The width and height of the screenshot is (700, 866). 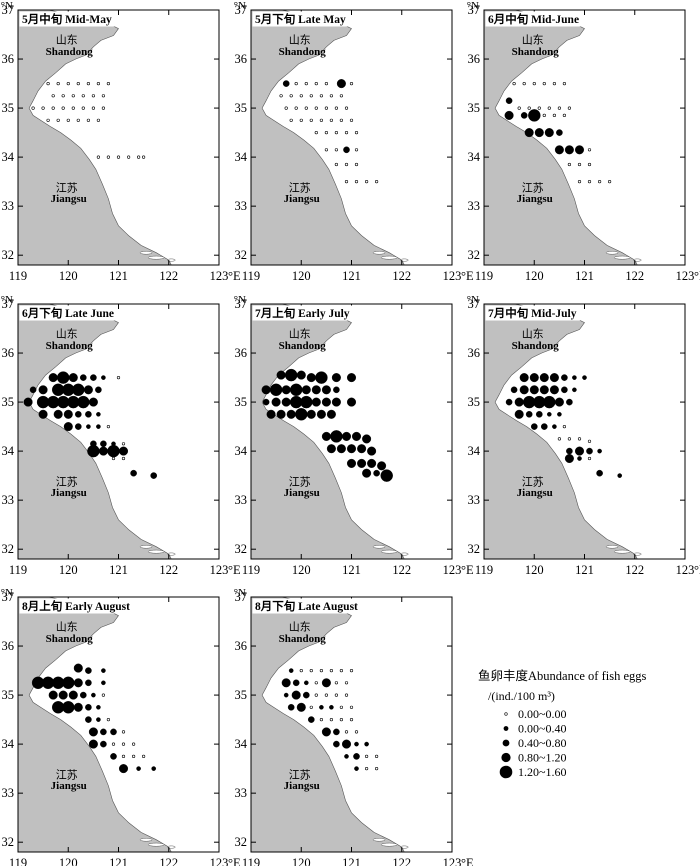 What do you see at coordinates (532, 313) in the screenshot?
I see `panel-title: 7月中旬 Mid-July` at bounding box center [532, 313].